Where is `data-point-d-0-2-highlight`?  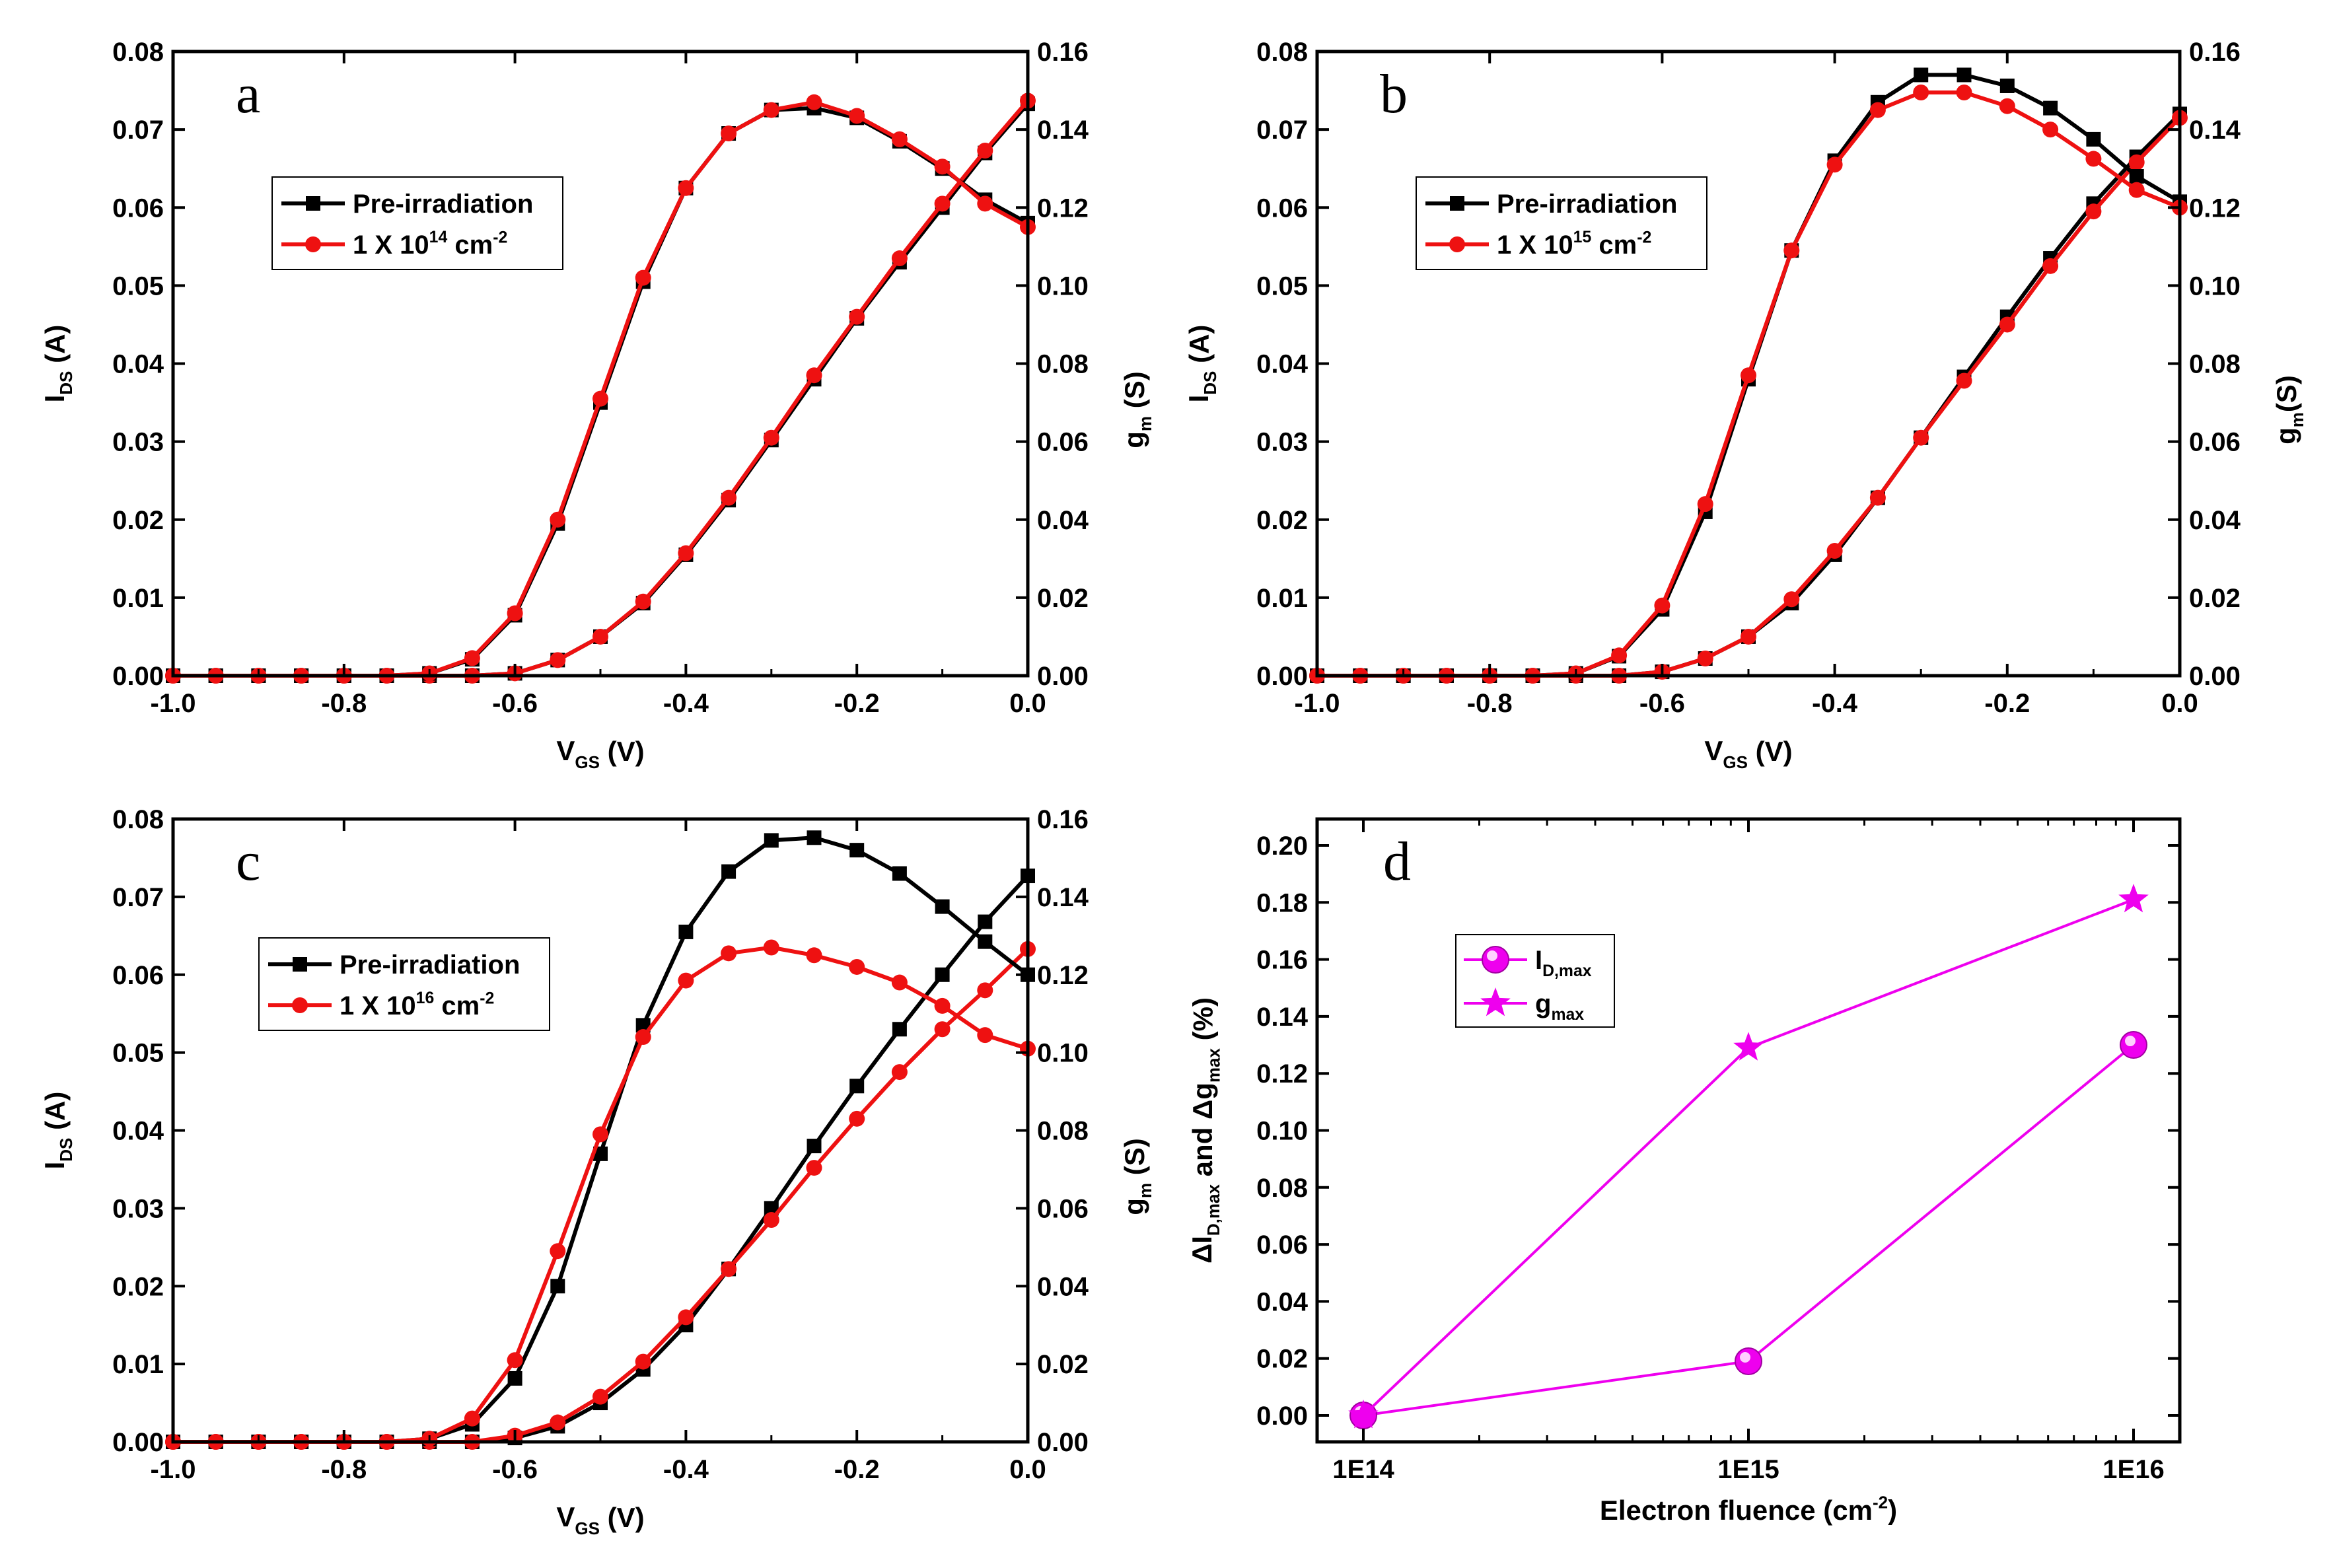 data-point-d-0-2-highlight is located at coordinates (2131, 1041).